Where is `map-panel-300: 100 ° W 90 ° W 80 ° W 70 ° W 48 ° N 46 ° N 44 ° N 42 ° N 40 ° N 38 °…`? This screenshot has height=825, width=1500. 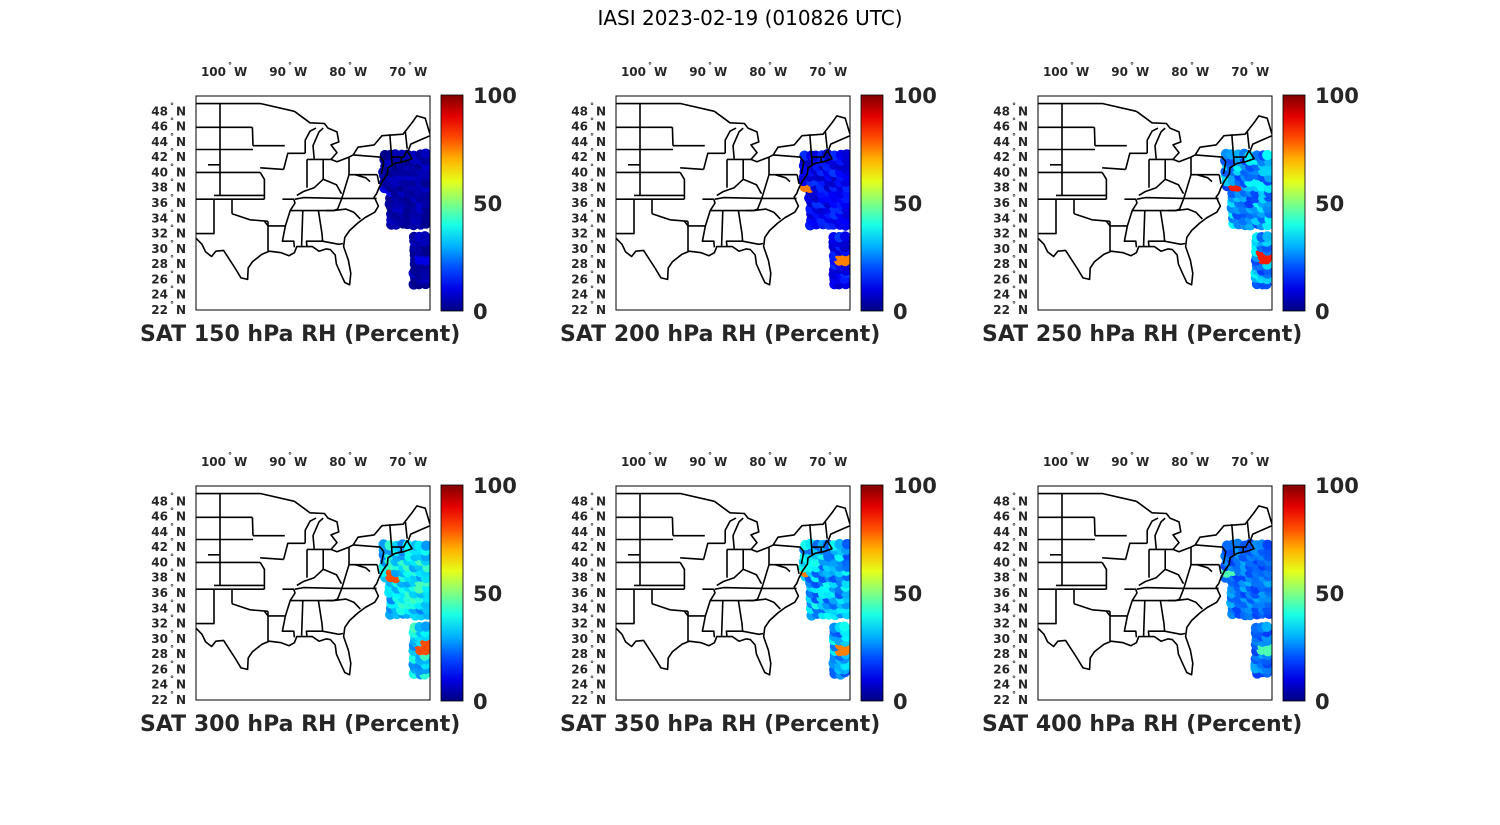
map-panel-300: 100 ° W 90 ° W 80 ° W 70 ° W 48 ° N 46 ° N 44 ° N 42 ° N 40 ° N 38 °… is located at coordinates (328, 606).